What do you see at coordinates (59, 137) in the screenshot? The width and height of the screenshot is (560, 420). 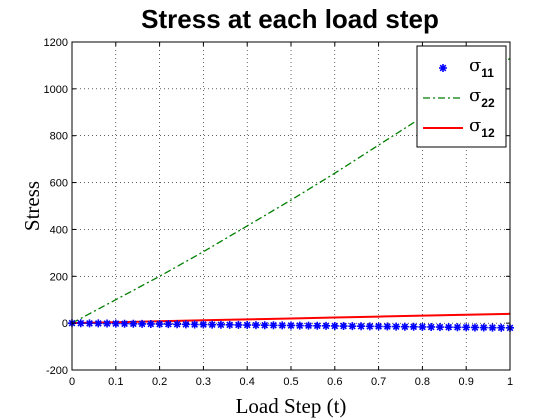 I see `y-tick-label: 800` at bounding box center [59, 137].